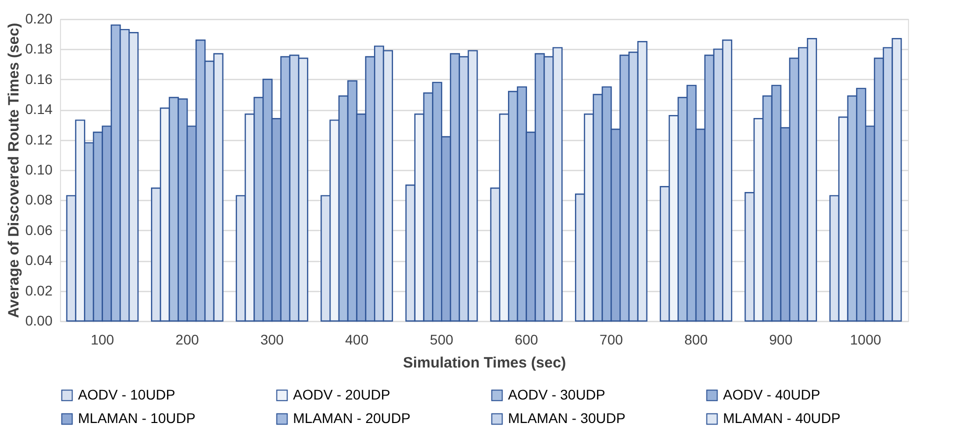 The image size is (959, 441). I want to click on x-axis-title: Simulation Times (sec), so click(484, 363).